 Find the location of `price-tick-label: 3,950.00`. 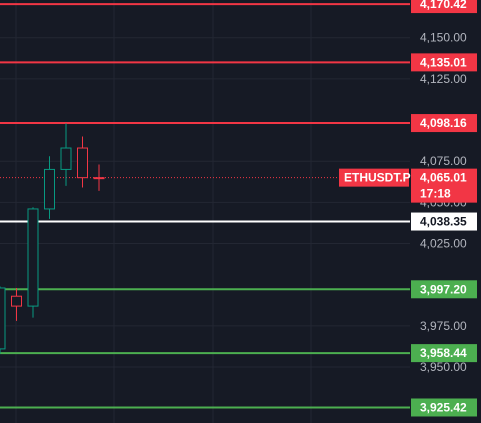

price-tick-label: 3,950.00 is located at coordinates (443, 367).